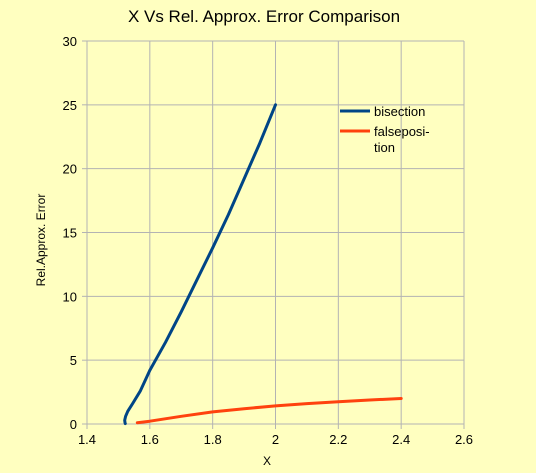  I want to click on x-tick-label: 2.6, so click(464, 439).